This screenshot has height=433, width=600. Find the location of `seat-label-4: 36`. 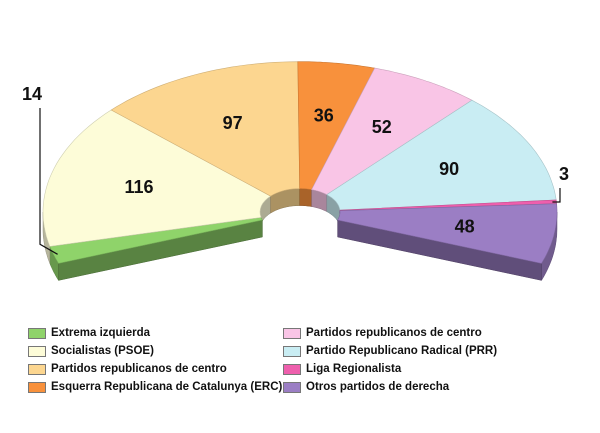

seat-label-4: 36 is located at coordinates (324, 116).